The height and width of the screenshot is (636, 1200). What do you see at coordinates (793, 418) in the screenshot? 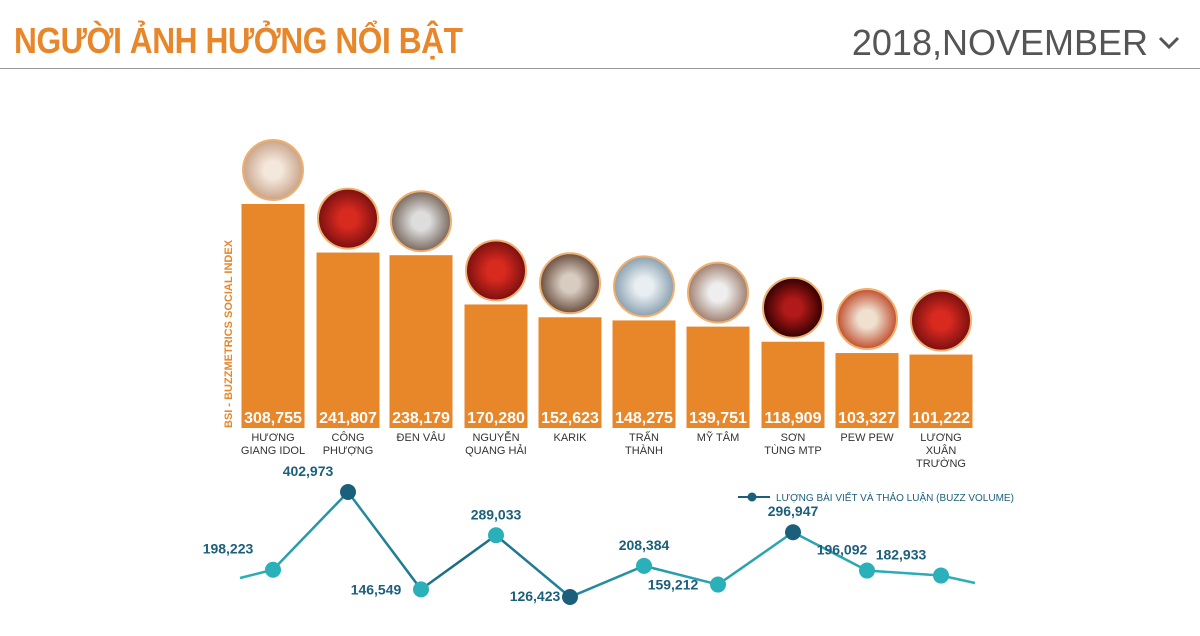
I see `bar-value-label: 118,909` at bounding box center [793, 418].